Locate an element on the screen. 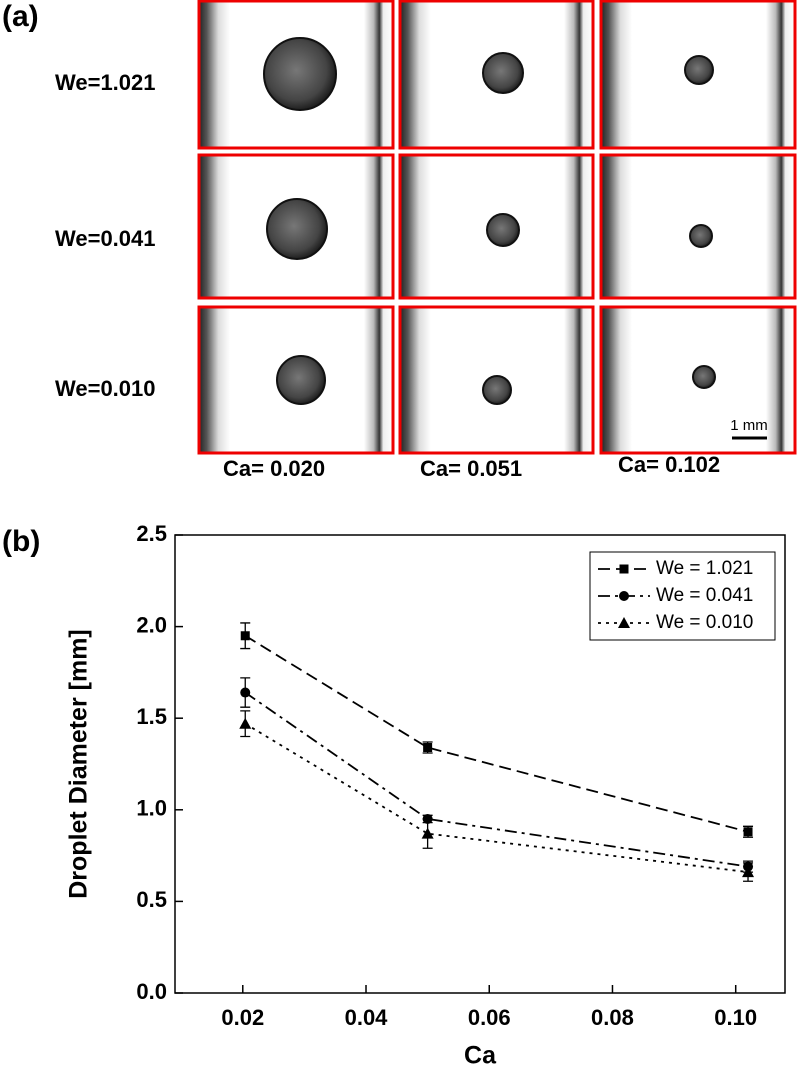 The height and width of the screenshot is (1071, 800). panel-label: (a) is located at coordinates (20, 16).